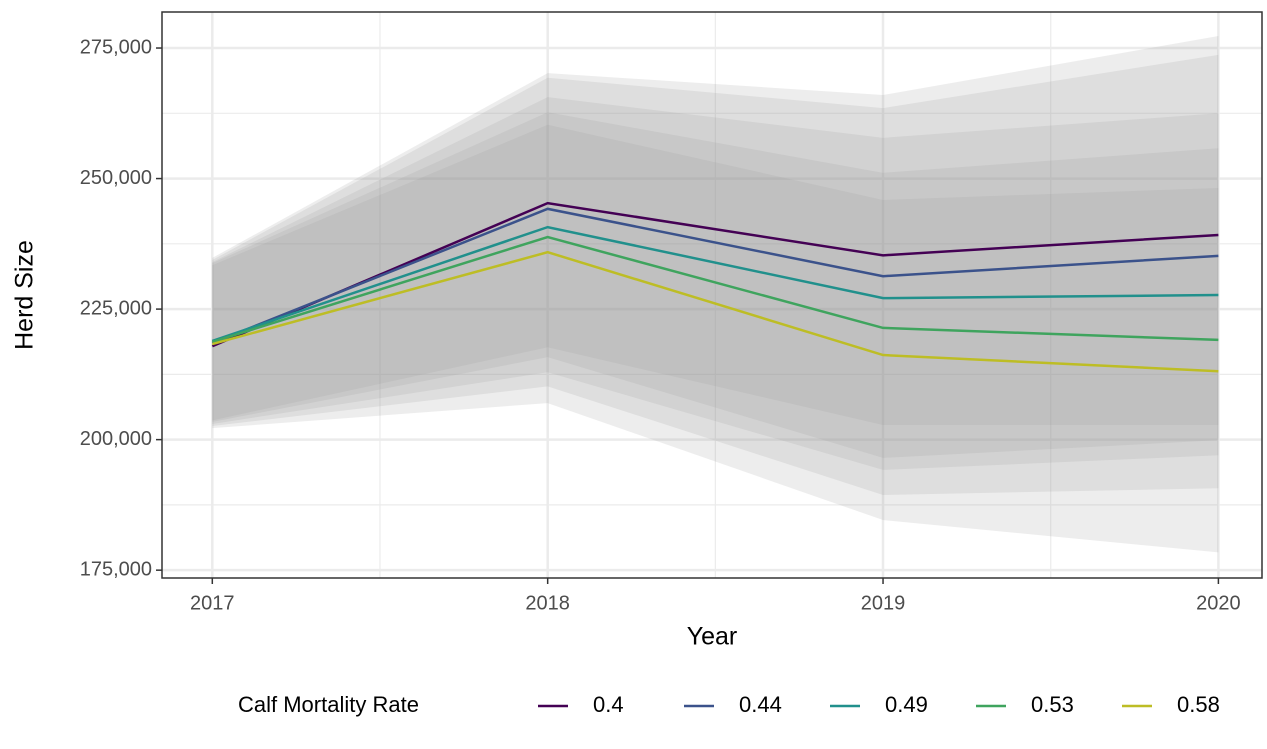 This screenshot has height=749, width=1267. I want to click on legend-label: 0.58, so click(1198, 704).